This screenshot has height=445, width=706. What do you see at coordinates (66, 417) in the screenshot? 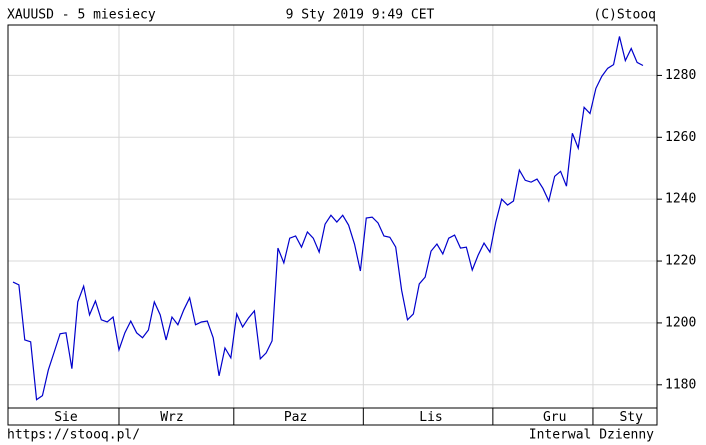
I see `x-tick-label: Sie` at bounding box center [66, 417].